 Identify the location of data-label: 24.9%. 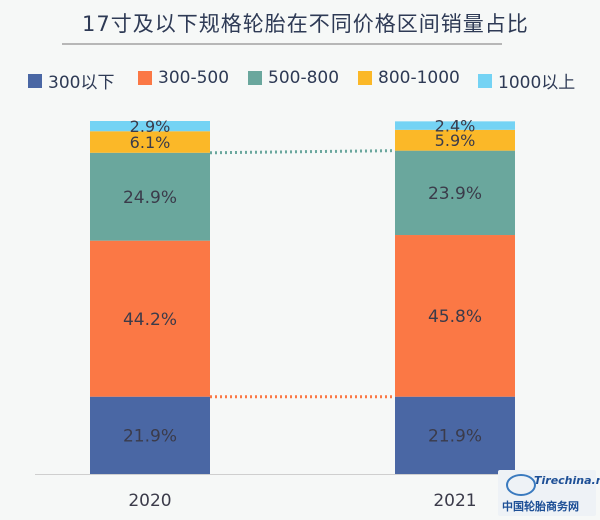
(150, 198).